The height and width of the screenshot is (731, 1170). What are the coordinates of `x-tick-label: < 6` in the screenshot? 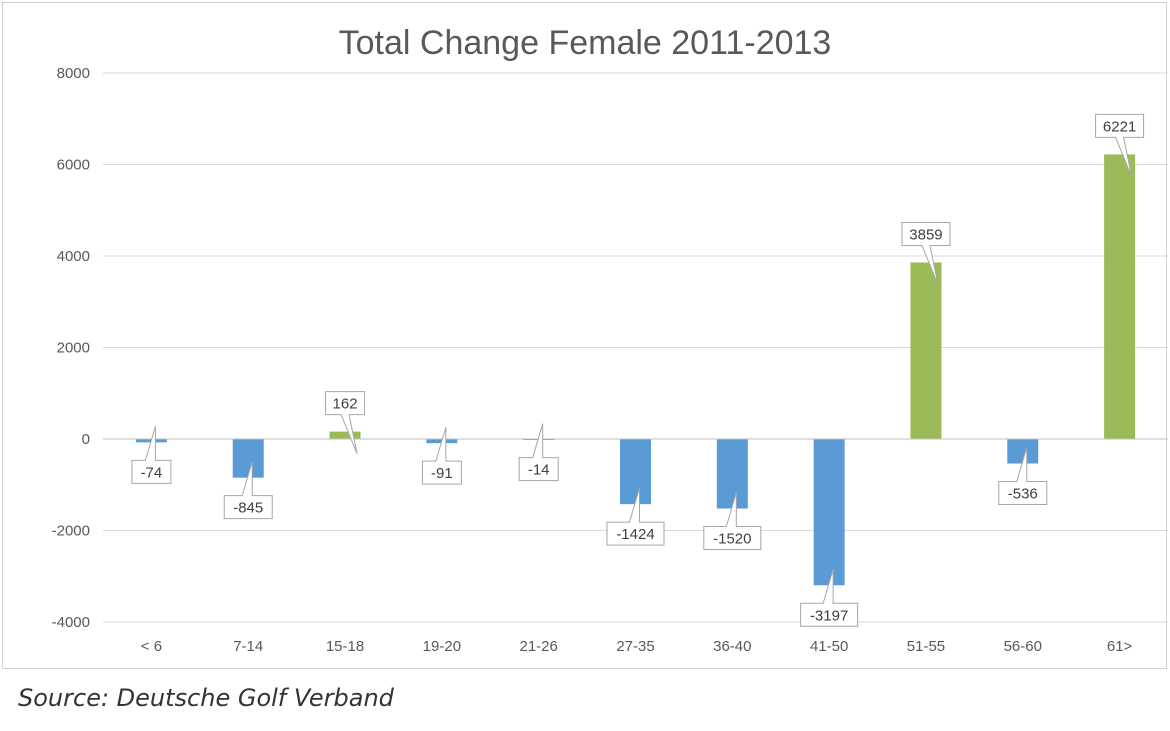 It's located at (151, 646).